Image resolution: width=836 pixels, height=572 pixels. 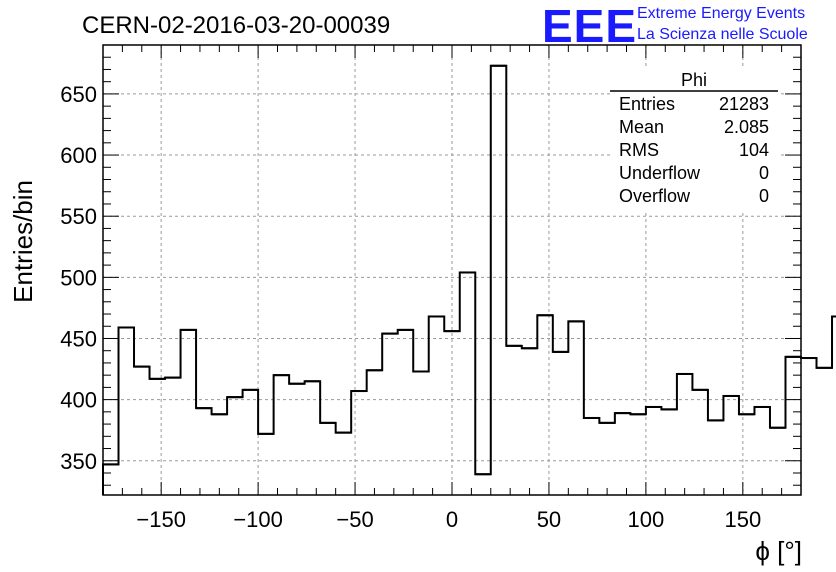 What do you see at coordinates (78, 338) in the screenshot?
I see `y-tick-label: 450` at bounding box center [78, 338].